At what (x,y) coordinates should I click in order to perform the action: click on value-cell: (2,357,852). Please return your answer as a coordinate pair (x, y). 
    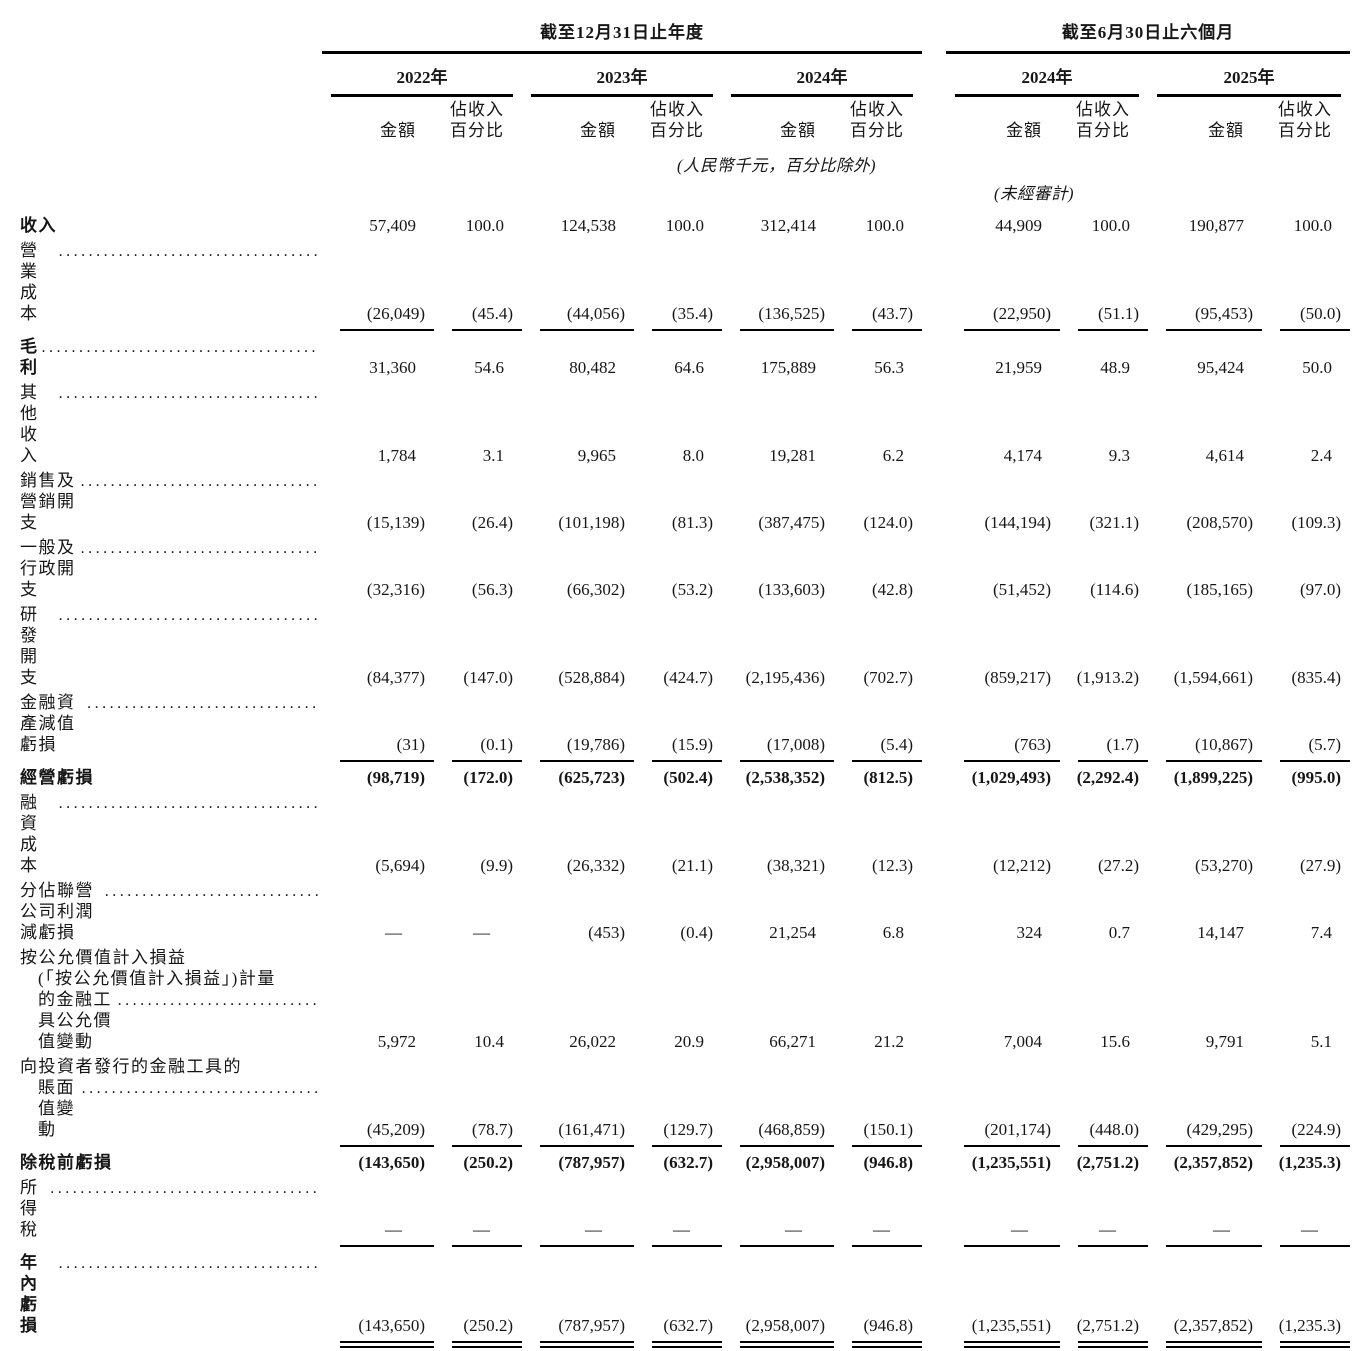
    Looking at the image, I should click on (1205, 1294).